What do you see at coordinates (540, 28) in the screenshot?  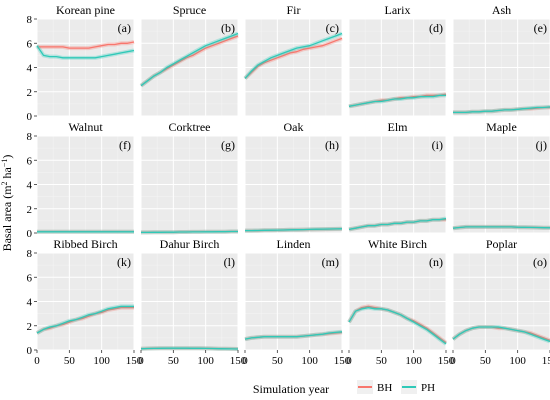 I see `panel-letter: (e)` at bounding box center [540, 28].